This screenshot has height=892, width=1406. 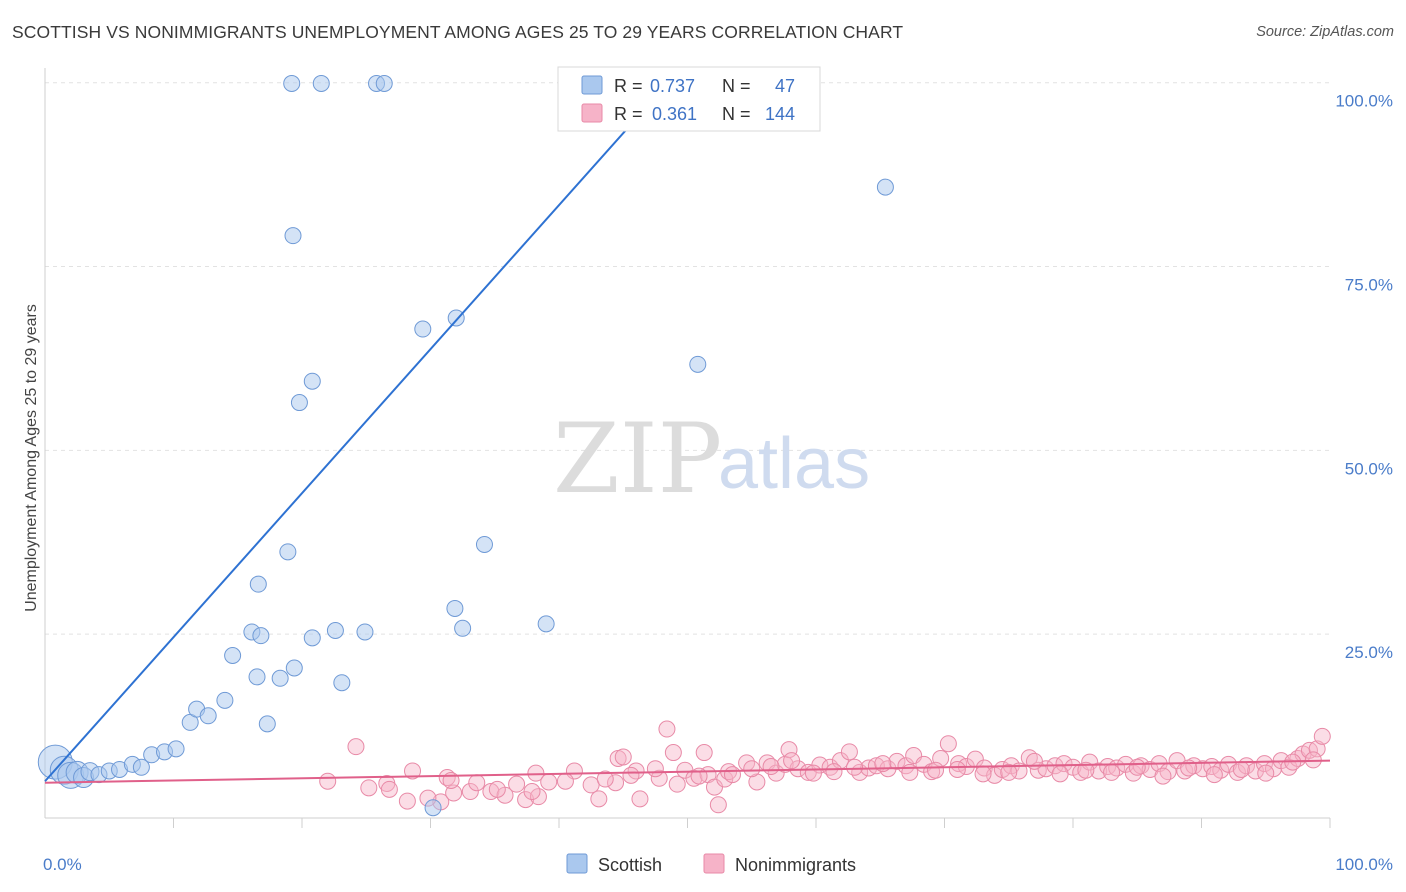 What do you see at coordinates (1369, 468) in the screenshot?
I see `y-tick-label-50: 50.0%` at bounding box center [1369, 468].